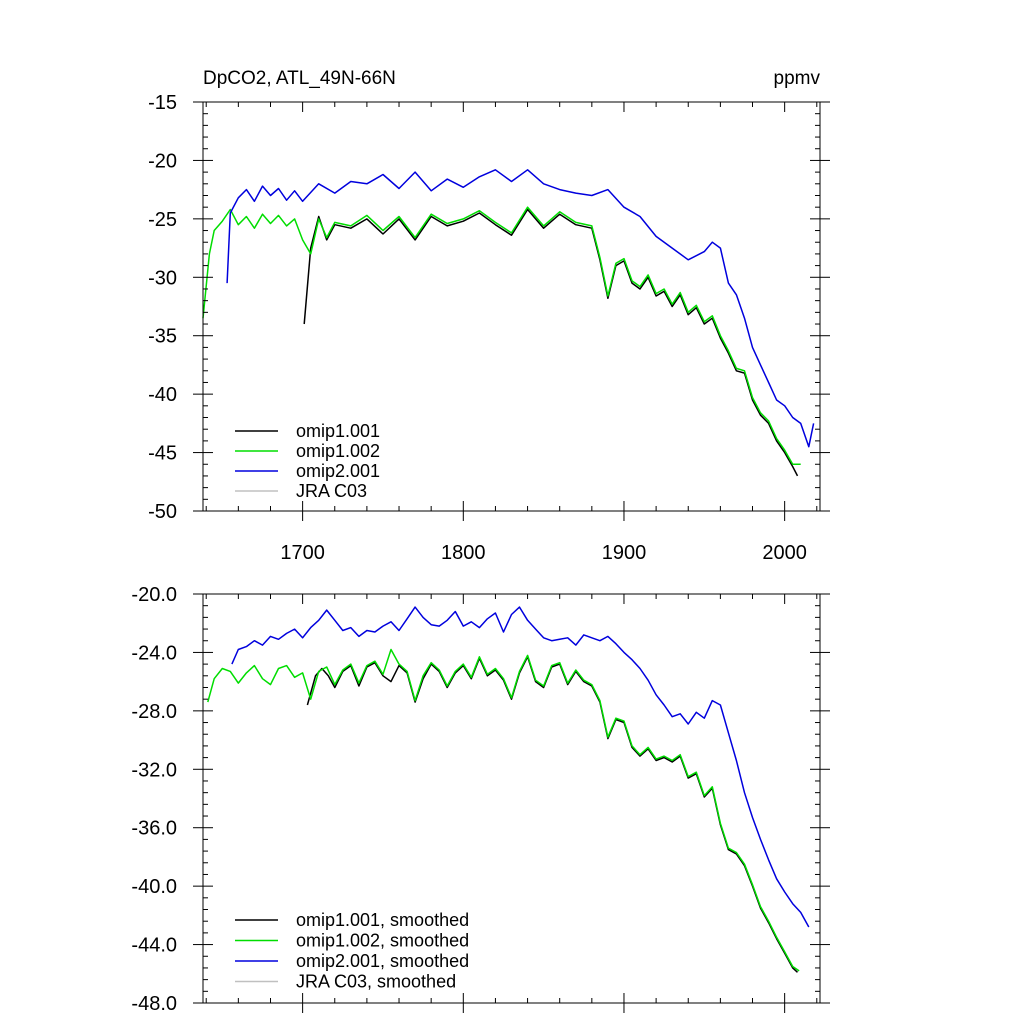 The image size is (1024, 1024). Describe the element at coordinates (338, 471) in the screenshot. I see `legend-label-2: omip2.001` at that location.